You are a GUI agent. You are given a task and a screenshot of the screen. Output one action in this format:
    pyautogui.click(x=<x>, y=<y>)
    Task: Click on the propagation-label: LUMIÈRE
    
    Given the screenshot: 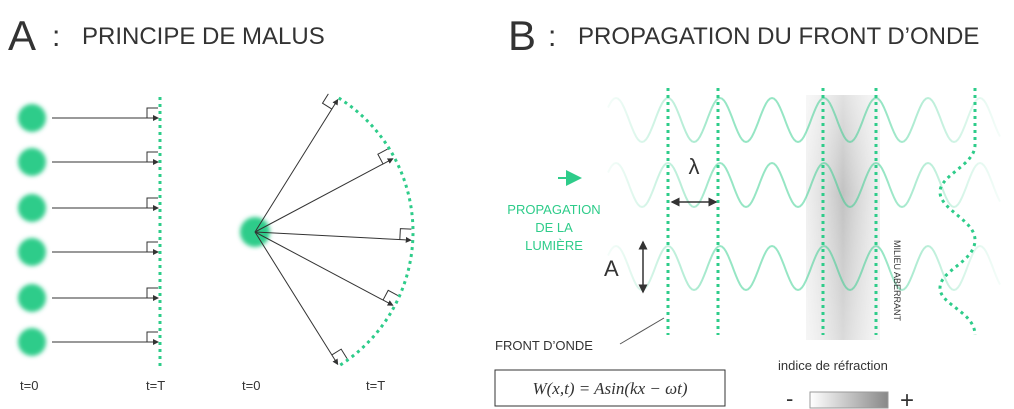 What is the action you would take?
    pyautogui.click(x=554, y=245)
    